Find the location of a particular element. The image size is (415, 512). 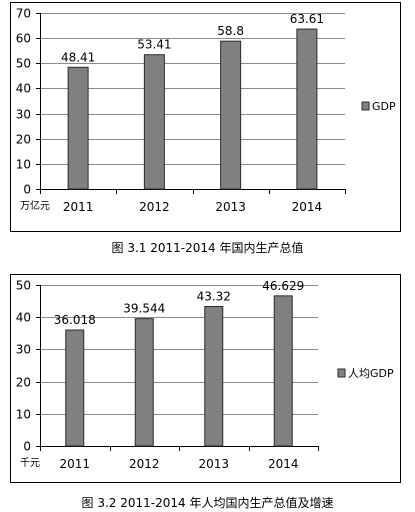

chart-1-bar-2014 is located at coordinates (307, 109).